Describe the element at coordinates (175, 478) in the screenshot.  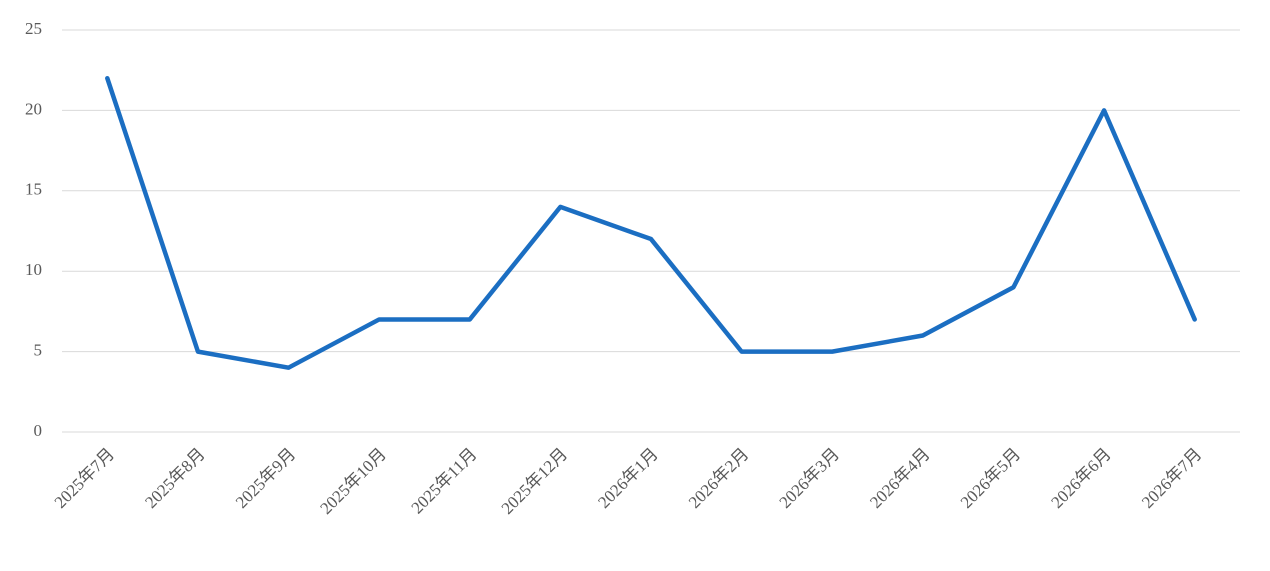
I see `x-tick-label: 2025年8月` at that location.